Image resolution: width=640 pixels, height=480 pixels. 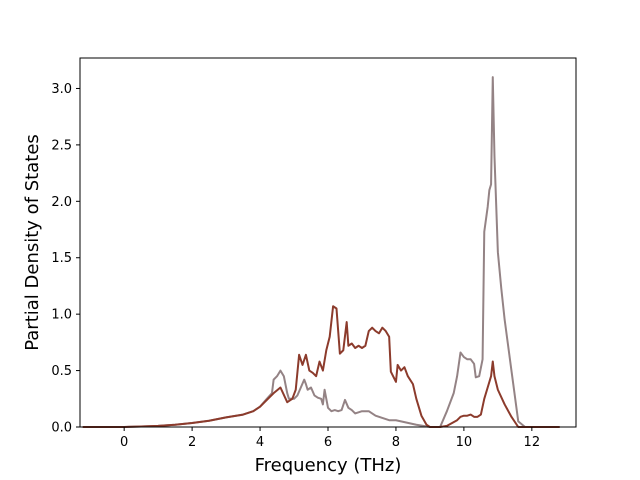 I want to click on x-tick-label: 0, so click(x=124, y=442).